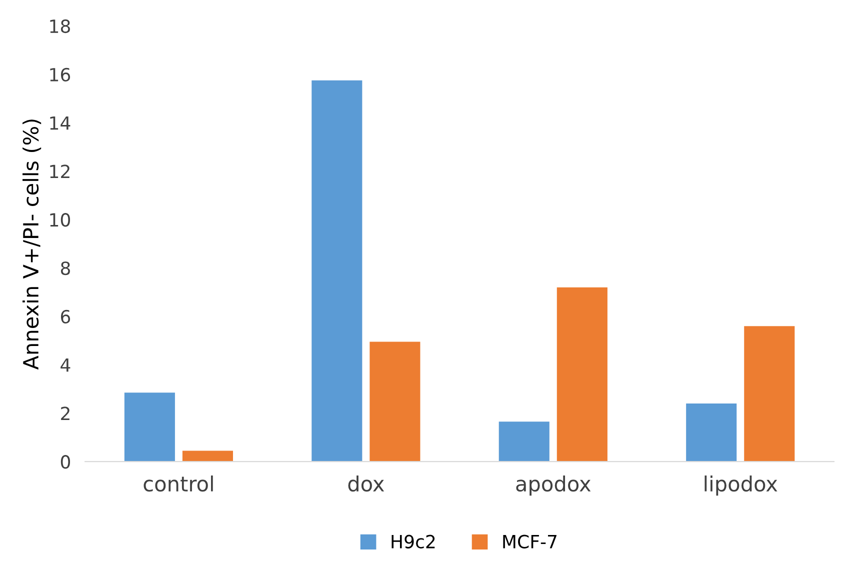  I want to click on x-tick-label: apodox, so click(553, 485).